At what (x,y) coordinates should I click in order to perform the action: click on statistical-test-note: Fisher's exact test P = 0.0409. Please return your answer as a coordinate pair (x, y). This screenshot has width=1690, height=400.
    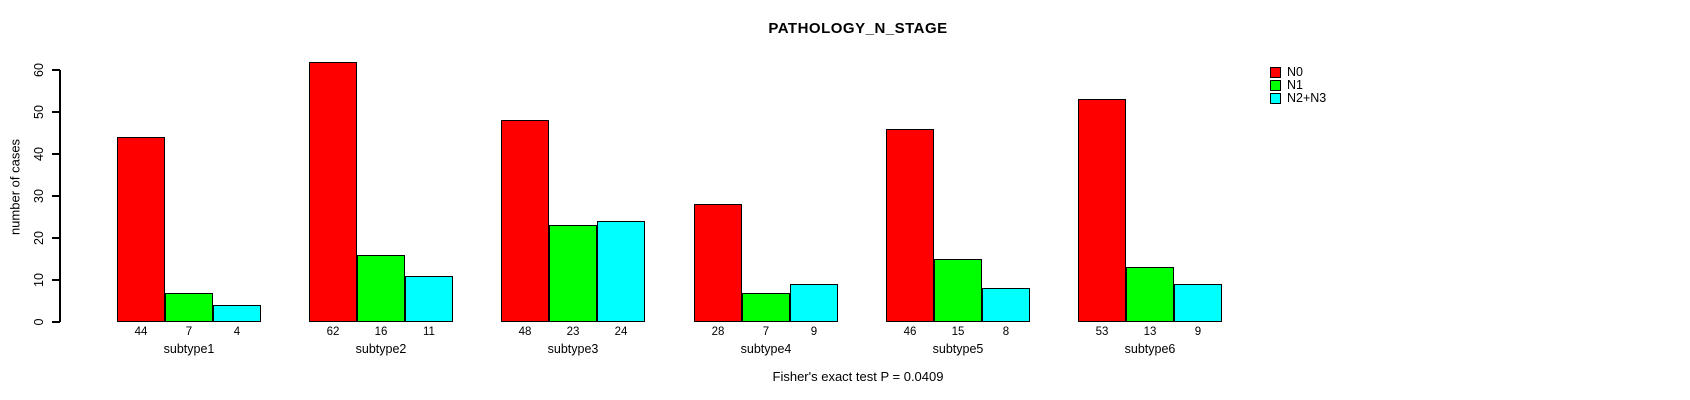
    Looking at the image, I should click on (858, 376).